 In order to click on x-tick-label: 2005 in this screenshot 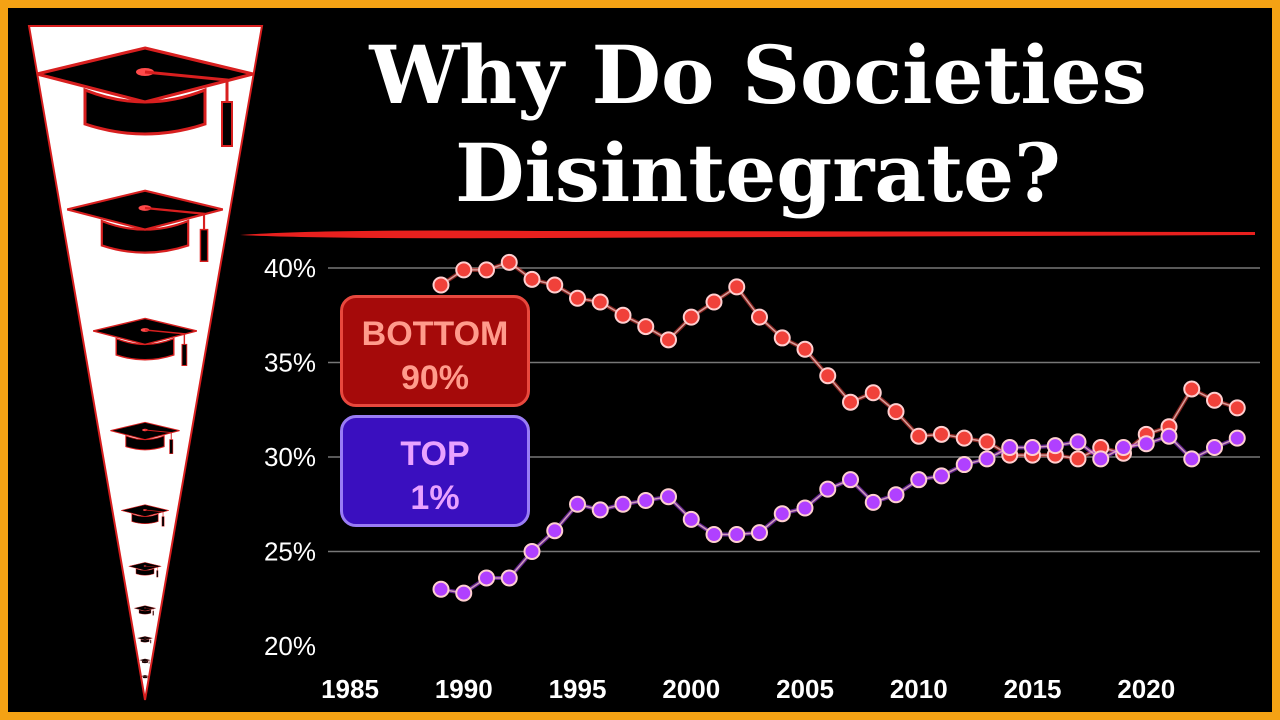, I will do `click(805, 689)`.